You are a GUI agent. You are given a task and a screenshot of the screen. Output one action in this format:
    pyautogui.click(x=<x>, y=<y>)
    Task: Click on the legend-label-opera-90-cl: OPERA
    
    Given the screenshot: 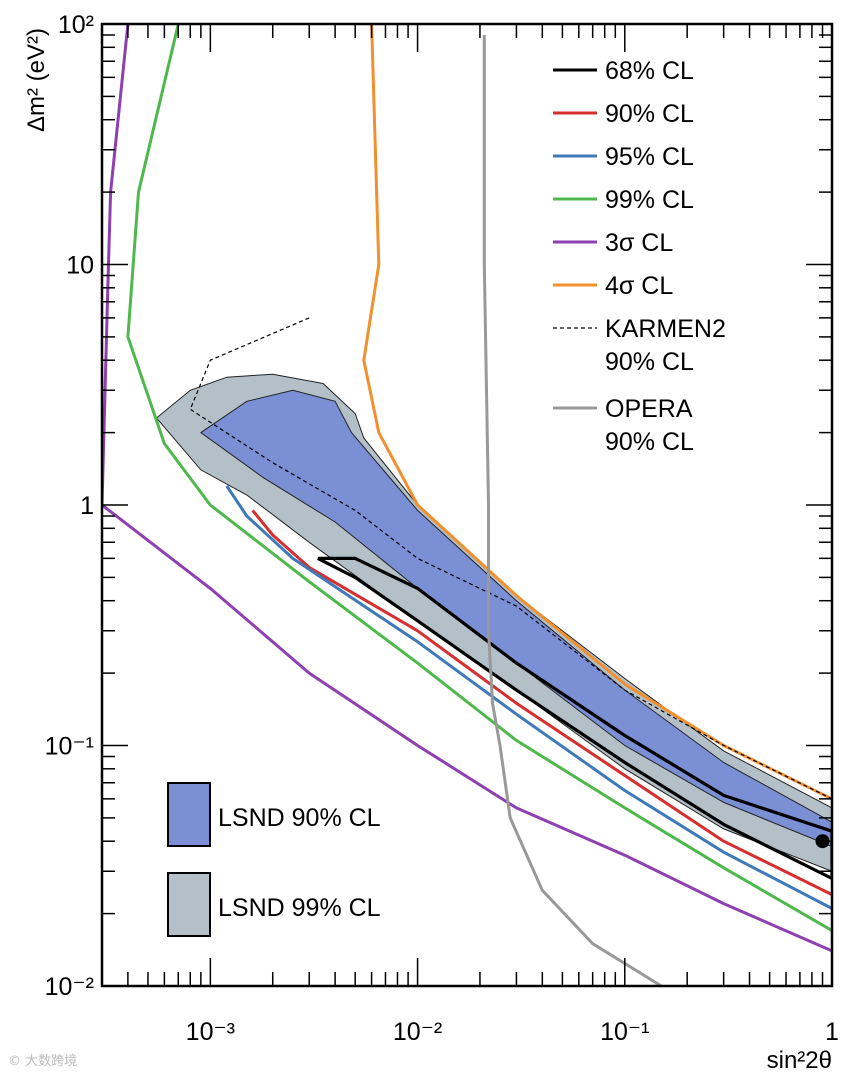 What is the action you would take?
    pyautogui.click(x=649, y=409)
    